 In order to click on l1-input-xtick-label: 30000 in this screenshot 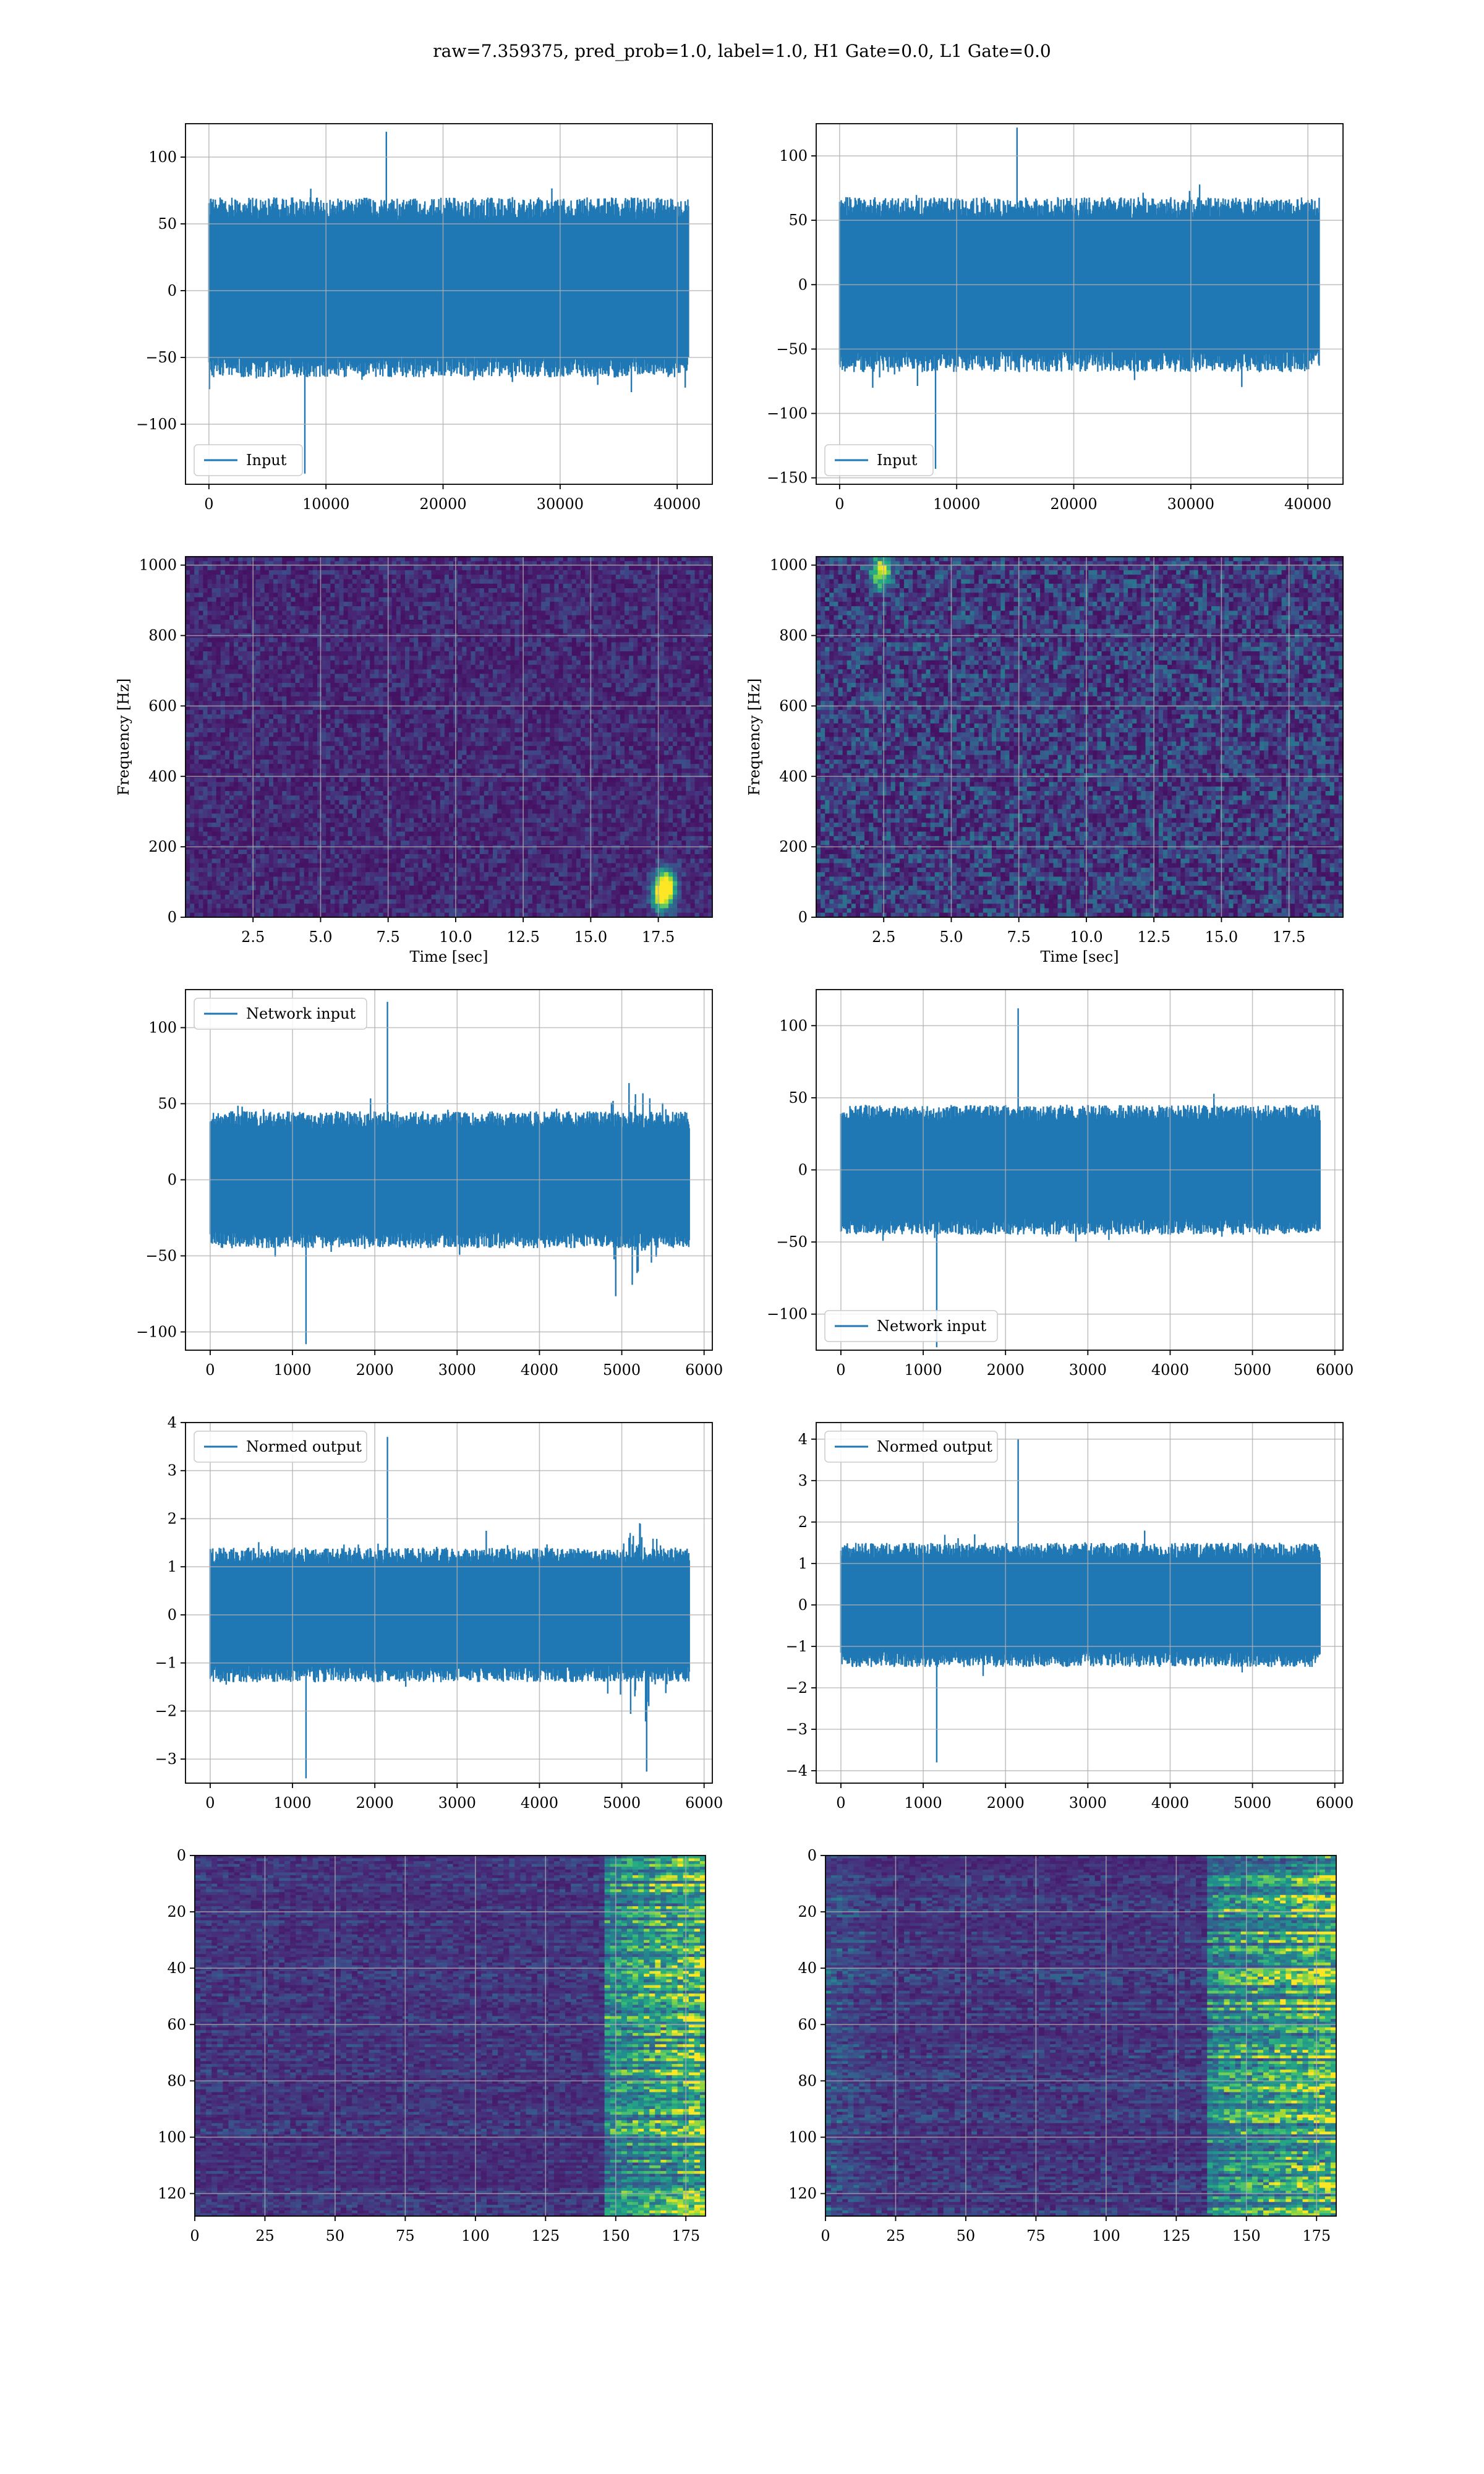, I will do `click(1190, 504)`.